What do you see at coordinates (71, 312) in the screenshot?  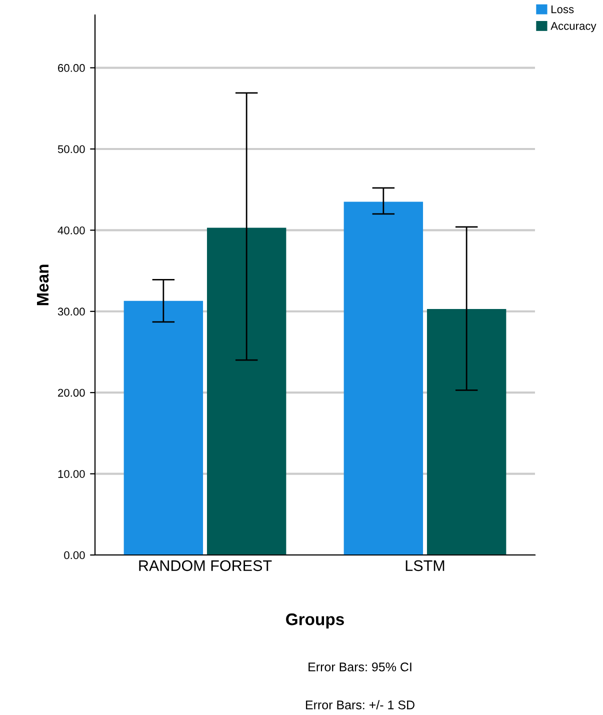 I see `y-tick-label: 30.00` at bounding box center [71, 312].